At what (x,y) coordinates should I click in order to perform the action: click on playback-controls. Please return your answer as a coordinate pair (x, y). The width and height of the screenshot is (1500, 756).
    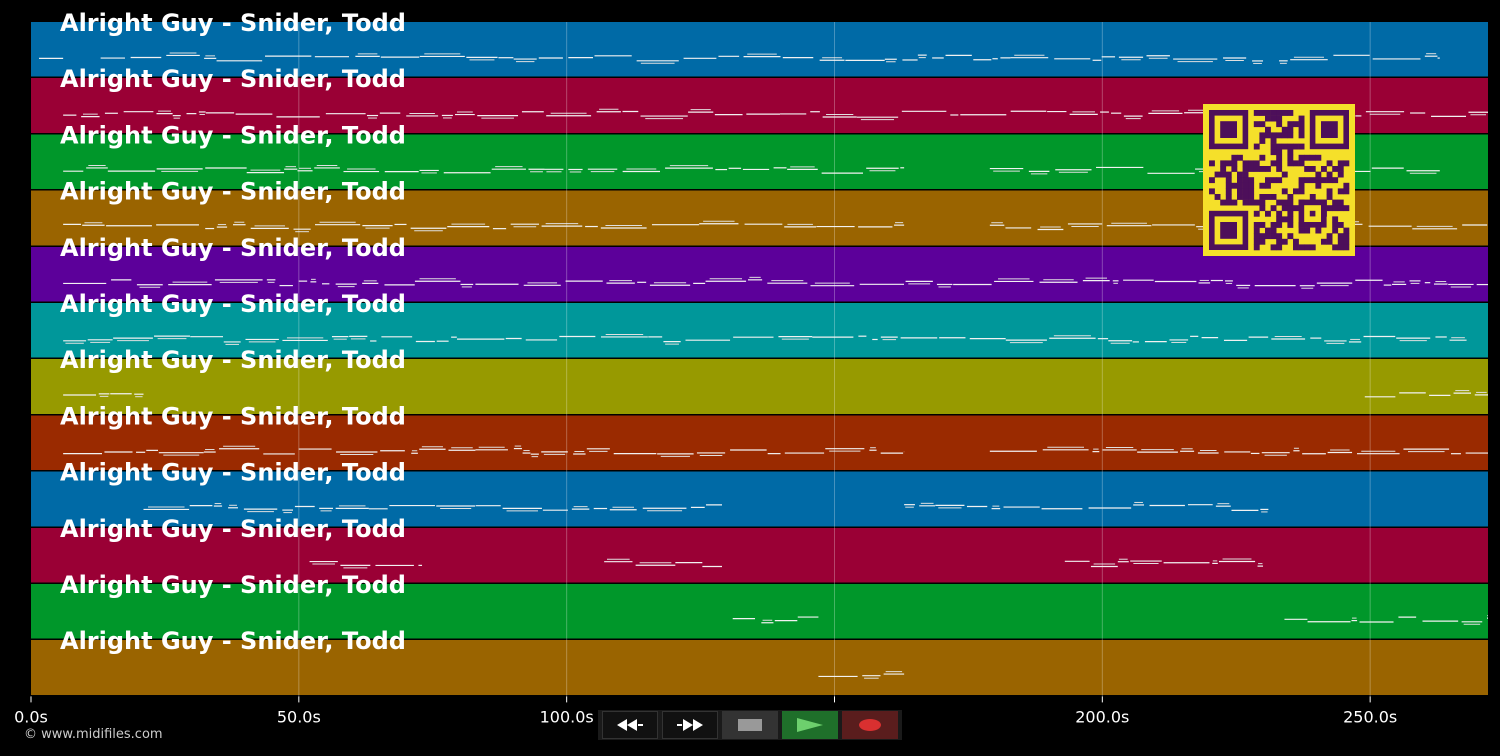
    Looking at the image, I should click on (750, 725).